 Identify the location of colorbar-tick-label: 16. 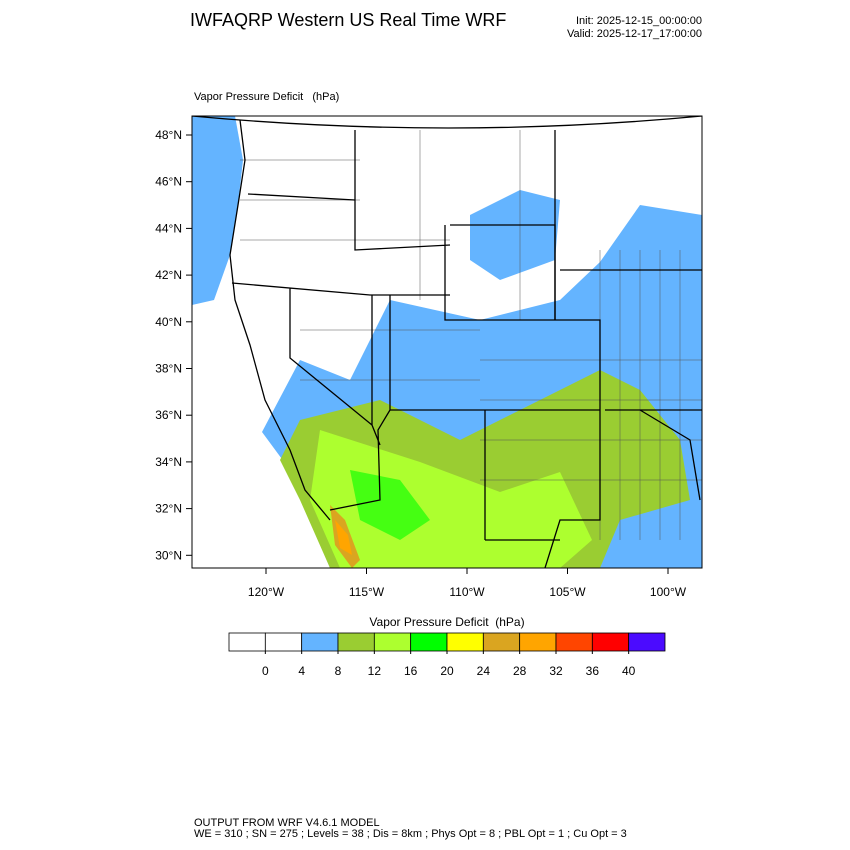
(411, 671).